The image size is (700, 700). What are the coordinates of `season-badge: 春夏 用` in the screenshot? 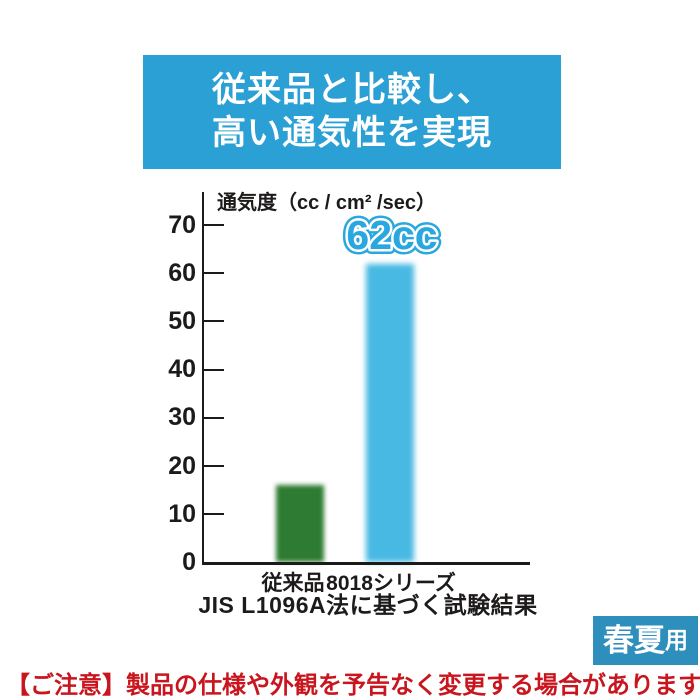 It's located at (645, 640).